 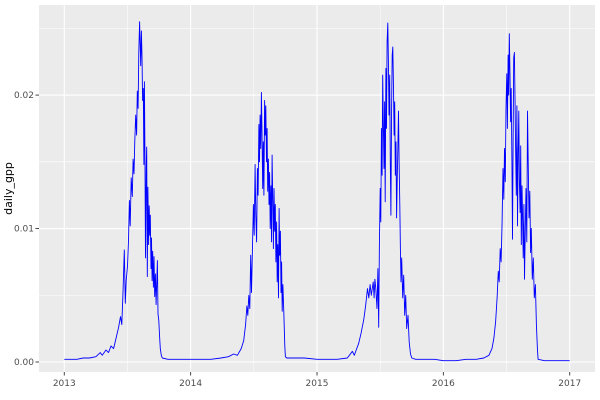 I want to click on y-axis-title: daily_gpp, so click(x=8, y=188).